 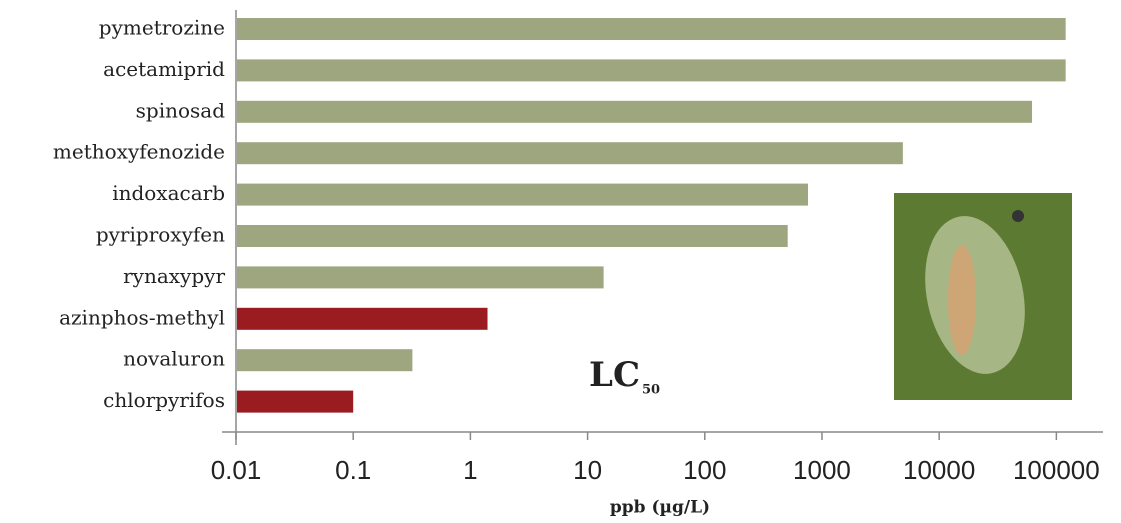 I want to click on y-tick-label: azinphos-methyl, so click(x=142, y=317).